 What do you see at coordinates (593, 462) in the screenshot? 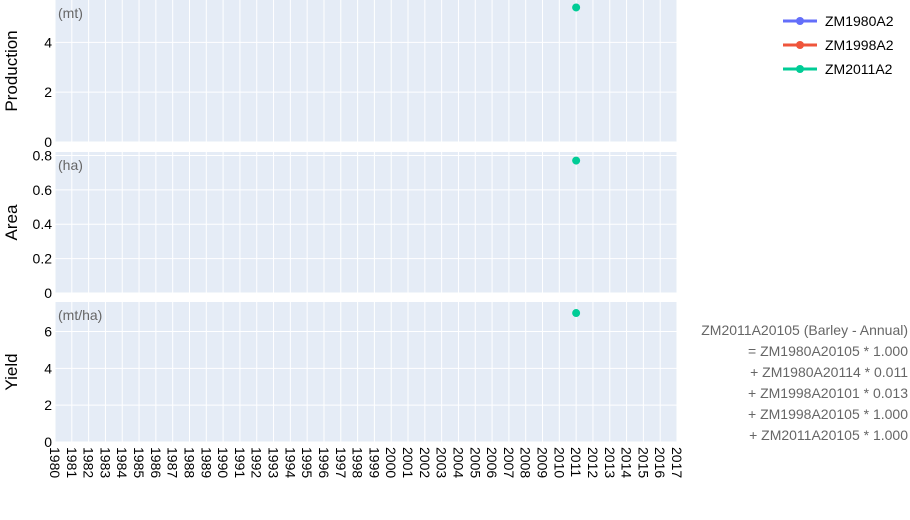
I see `x-tick-label: 2012` at bounding box center [593, 462].